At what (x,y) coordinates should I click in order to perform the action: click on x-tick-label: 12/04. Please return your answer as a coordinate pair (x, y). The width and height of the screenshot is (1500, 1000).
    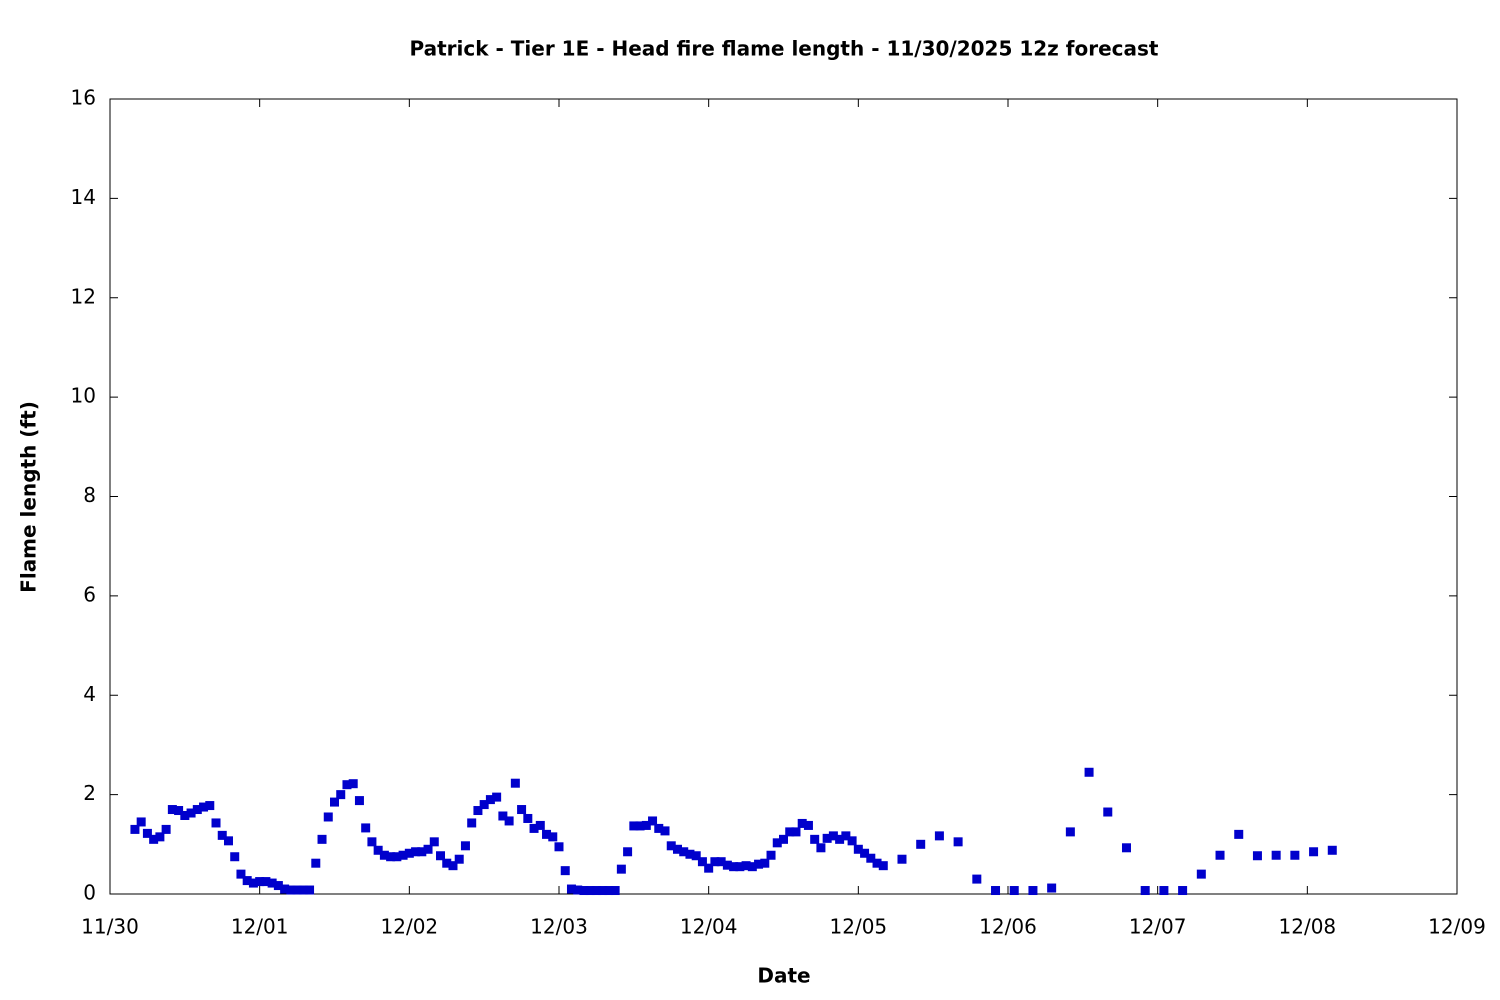
    Looking at the image, I should click on (709, 927).